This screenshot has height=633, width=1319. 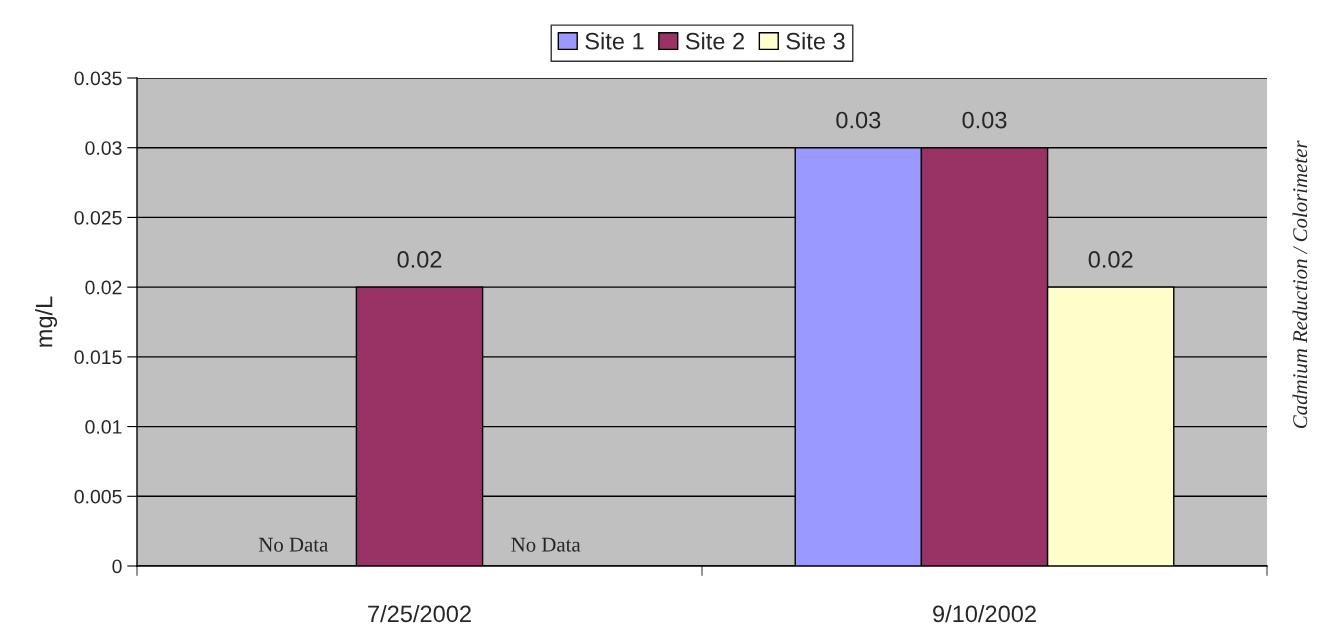 I want to click on x-tick-label: 7/25/2002, so click(x=419, y=613).